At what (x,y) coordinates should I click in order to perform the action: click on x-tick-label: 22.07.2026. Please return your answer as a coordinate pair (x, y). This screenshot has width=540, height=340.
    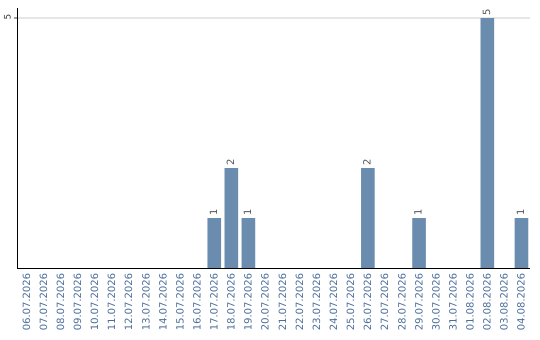
    Looking at the image, I should click on (300, 301).